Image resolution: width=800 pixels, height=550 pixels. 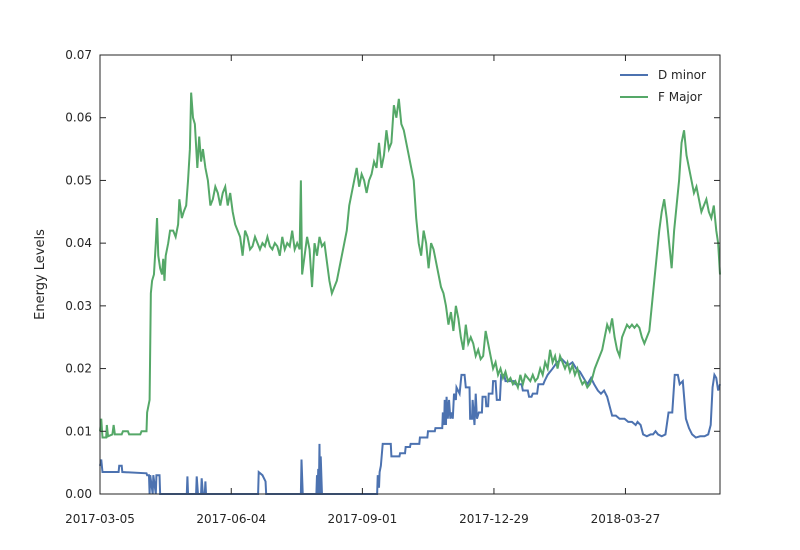 I want to click on y-tick-label: 0.00, so click(x=78, y=494).